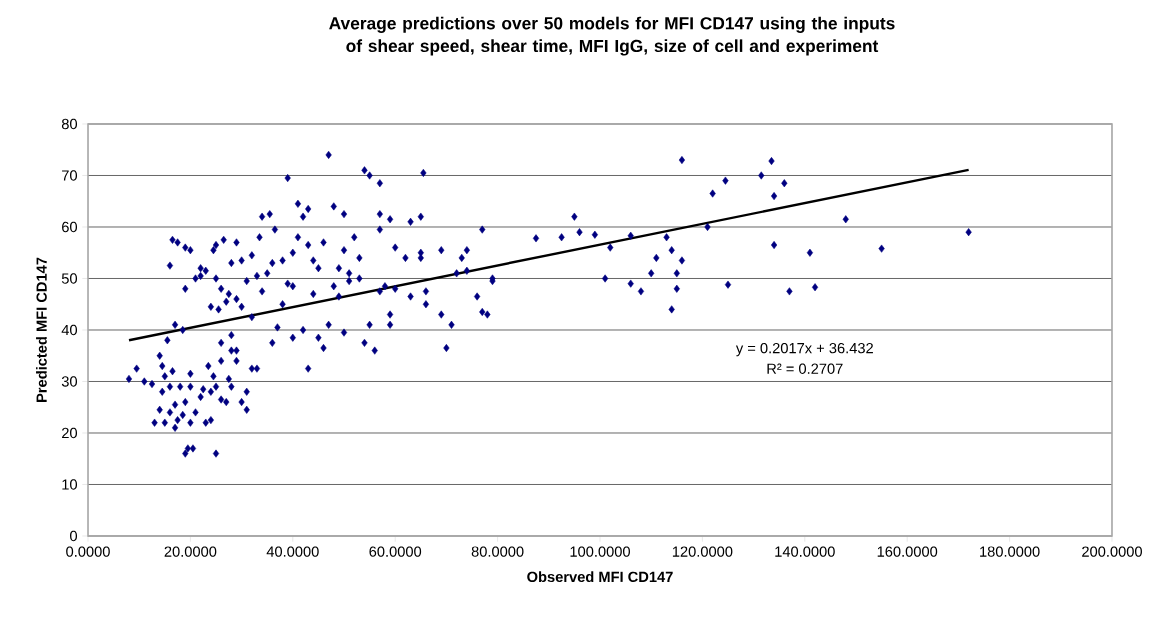 The image size is (1157, 617). I want to click on chart-title: Average predictions over 50 models for MFI CD147 using the inputs of shear speed, shear time, MFI IgG, size of cell and experiment, so click(612, 36).